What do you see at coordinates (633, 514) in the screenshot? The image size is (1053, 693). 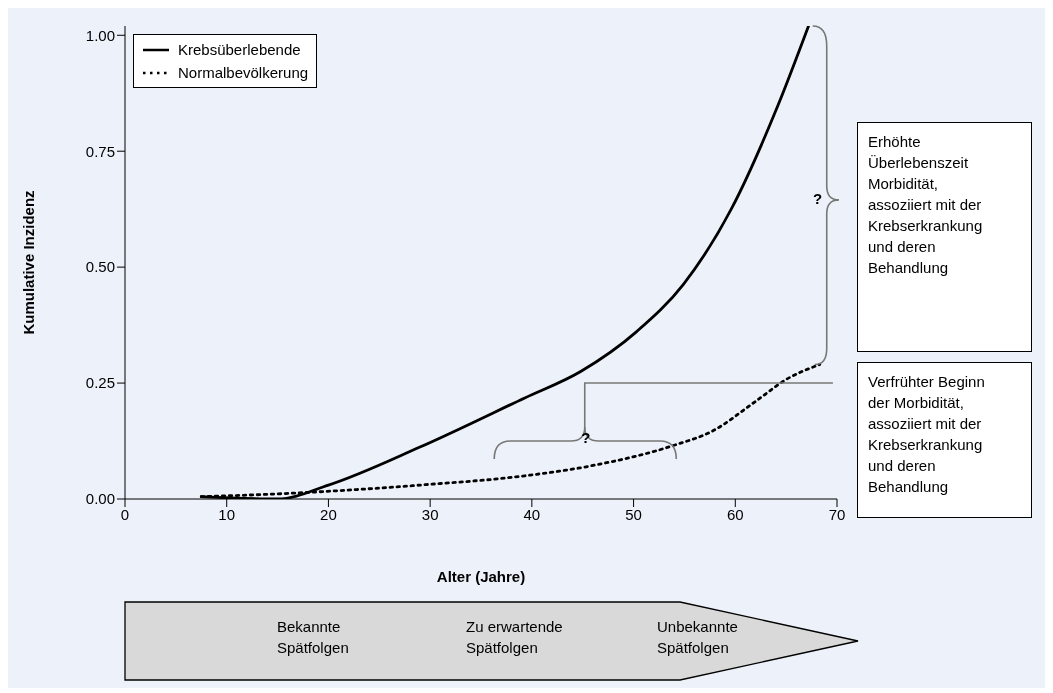 I see `x-tick-label: 50` at bounding box center [633, 514].